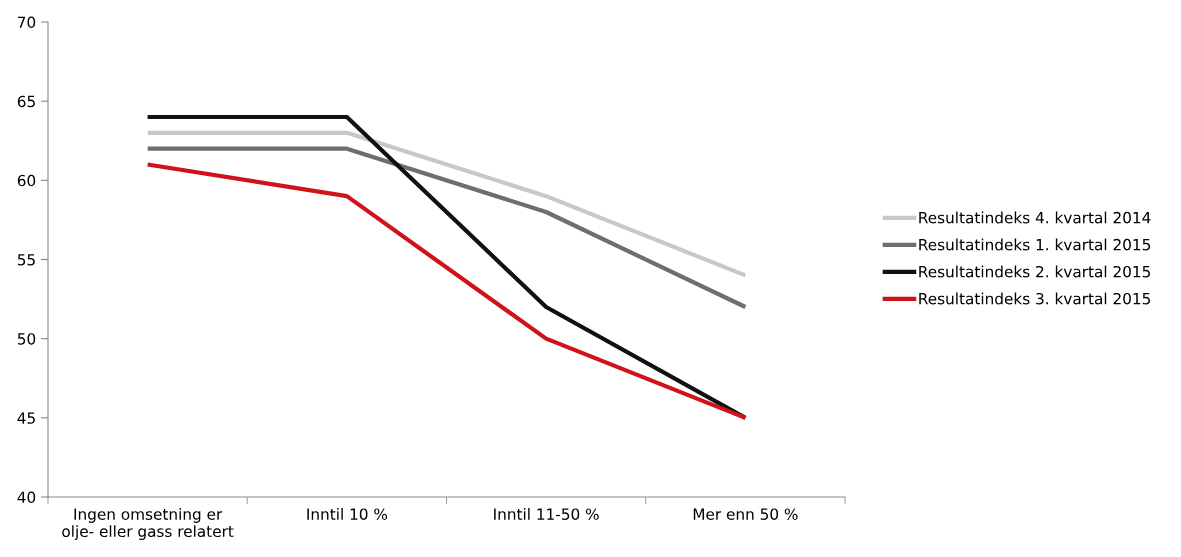 The height and width of the screenshot is (557, 1181). What do you see at coordinates (26, 339) in the screenshot?
I see `y-tick-label: 50` at bounding box center [26, 339].